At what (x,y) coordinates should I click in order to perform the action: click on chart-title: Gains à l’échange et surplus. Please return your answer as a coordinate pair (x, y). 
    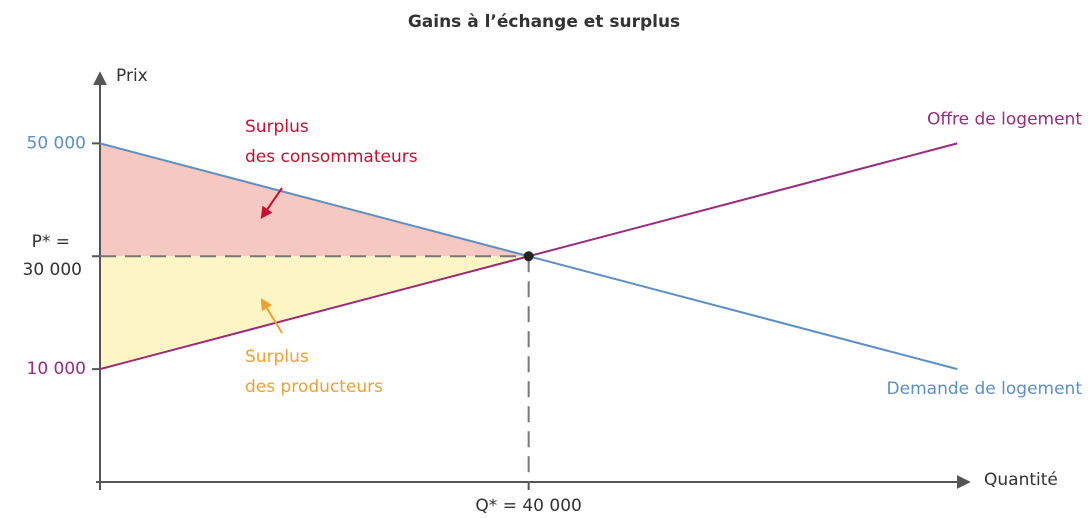
    Looking at the image, I should click on (544, 22).